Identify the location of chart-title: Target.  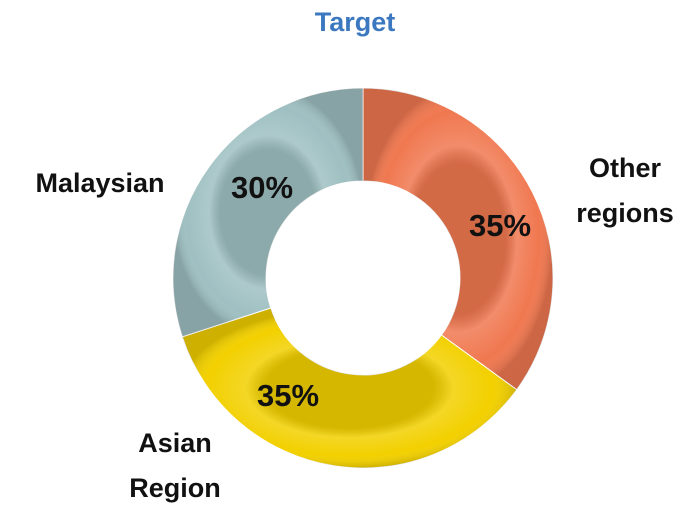
(355, 22).